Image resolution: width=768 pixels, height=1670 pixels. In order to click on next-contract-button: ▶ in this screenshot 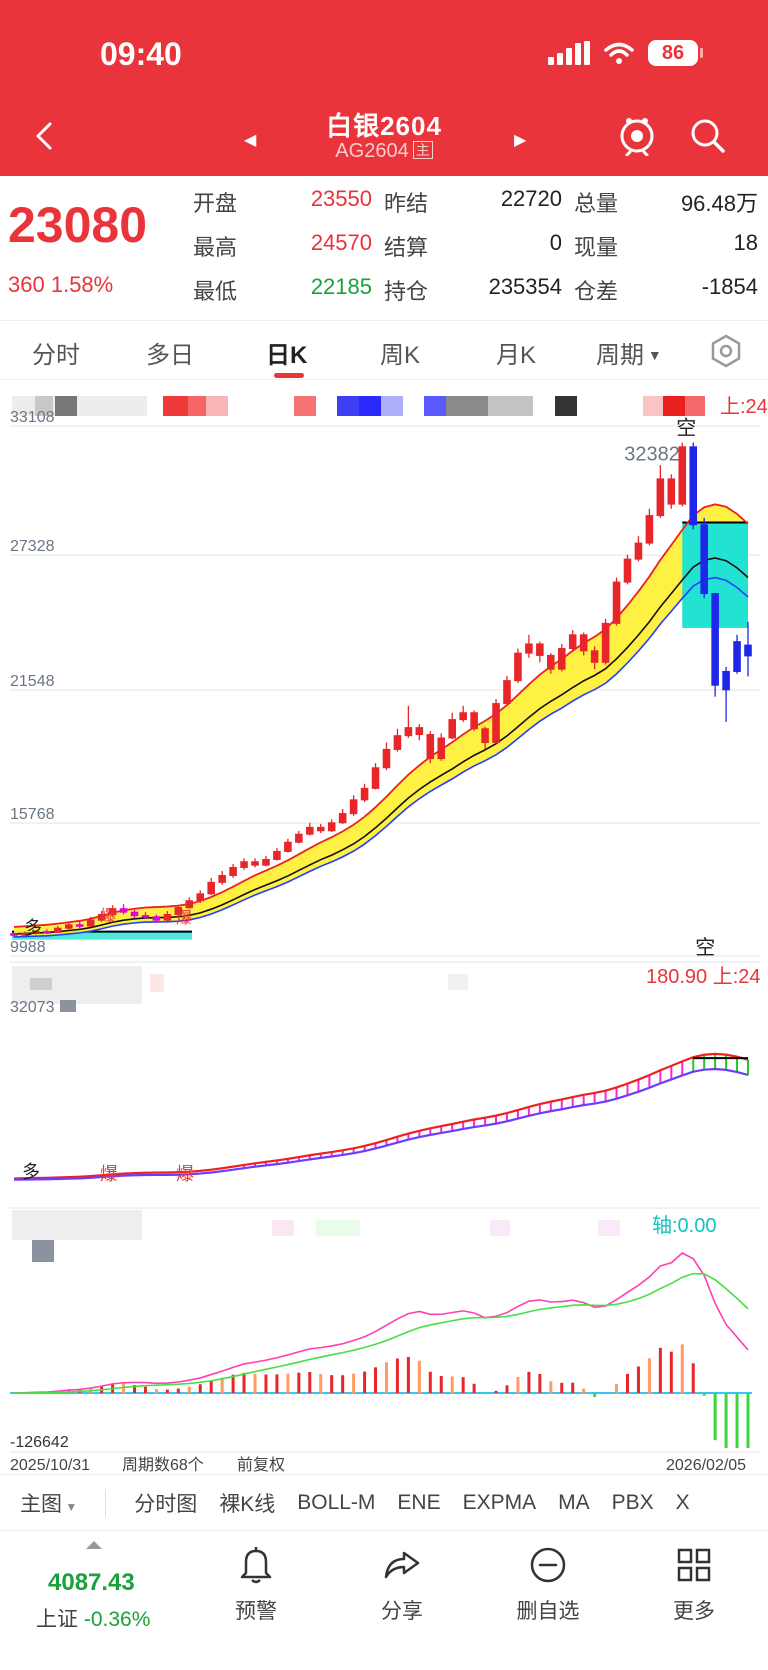, I will do `click(520, 140)`.